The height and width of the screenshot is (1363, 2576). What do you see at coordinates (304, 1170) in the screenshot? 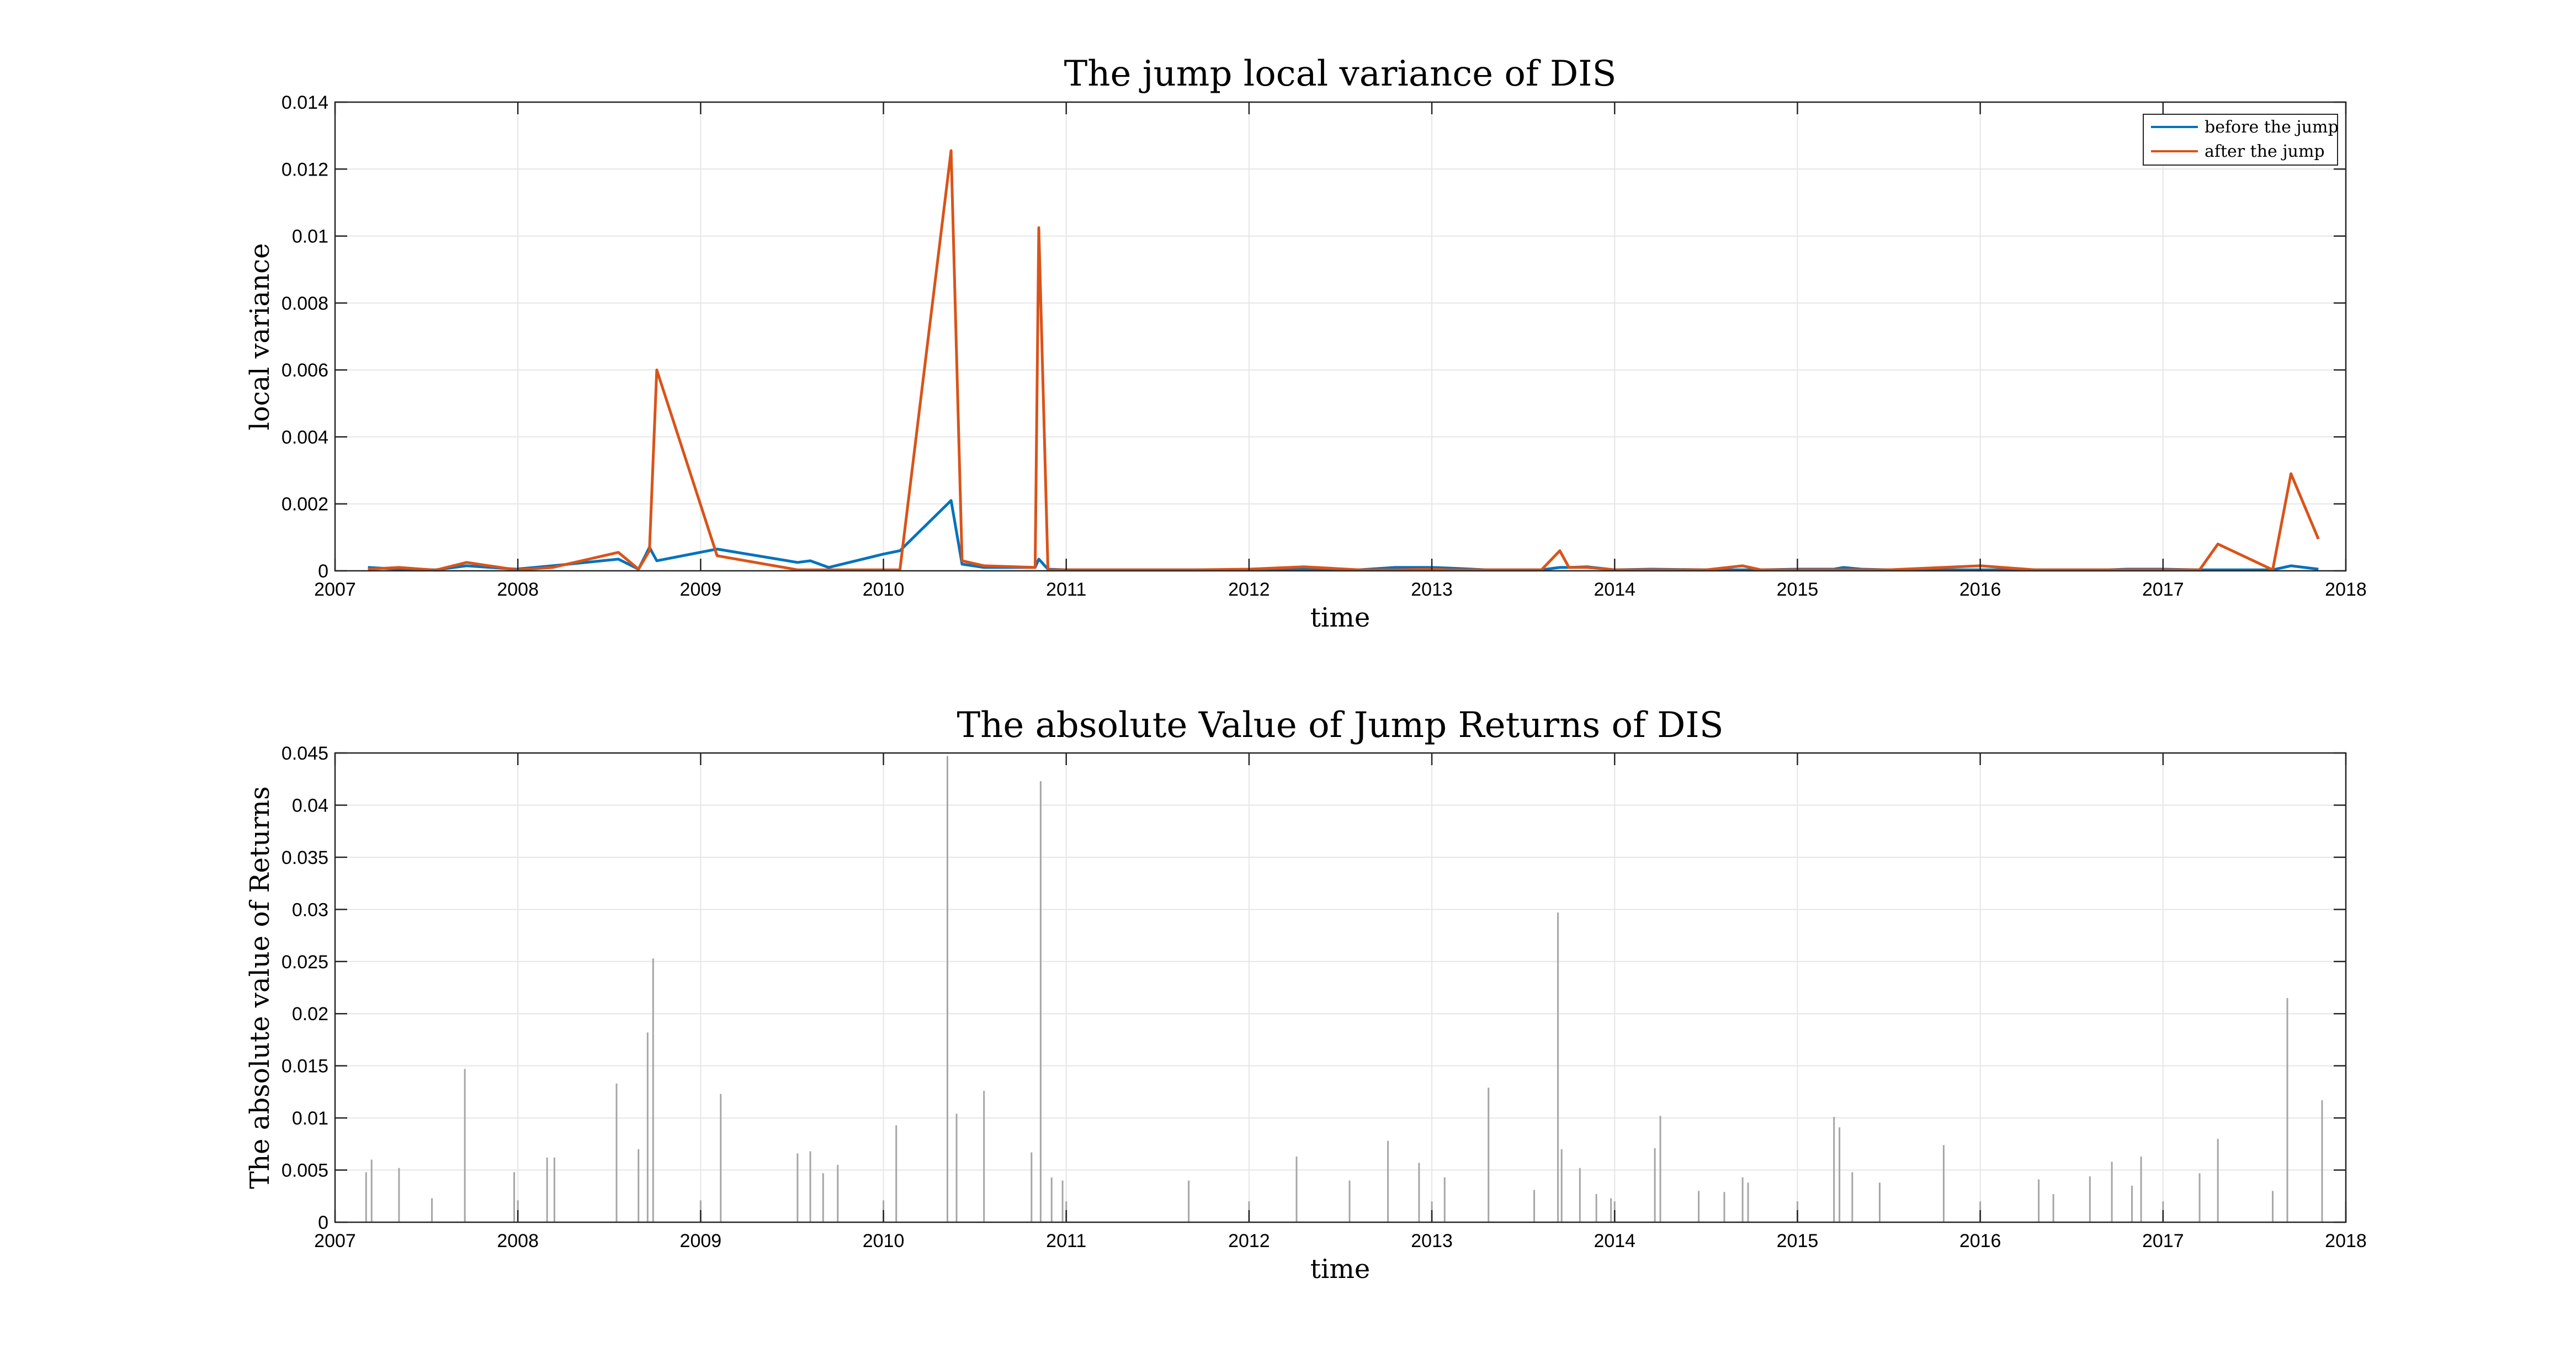
I see `y-tick-label: 0.005` at bounding box center [304, 1170].